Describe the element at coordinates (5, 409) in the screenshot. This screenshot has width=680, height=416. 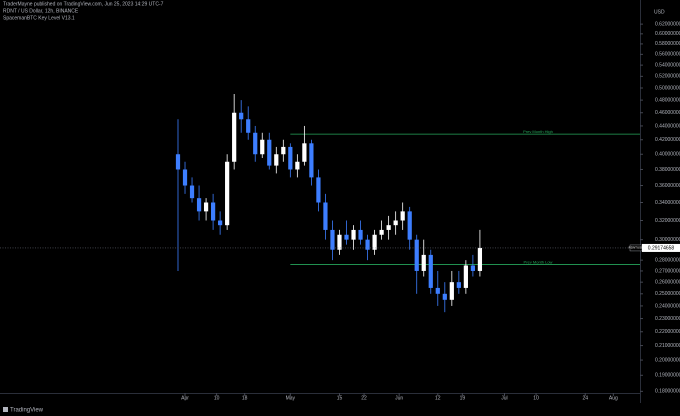
I see `brand-logo` at that location.